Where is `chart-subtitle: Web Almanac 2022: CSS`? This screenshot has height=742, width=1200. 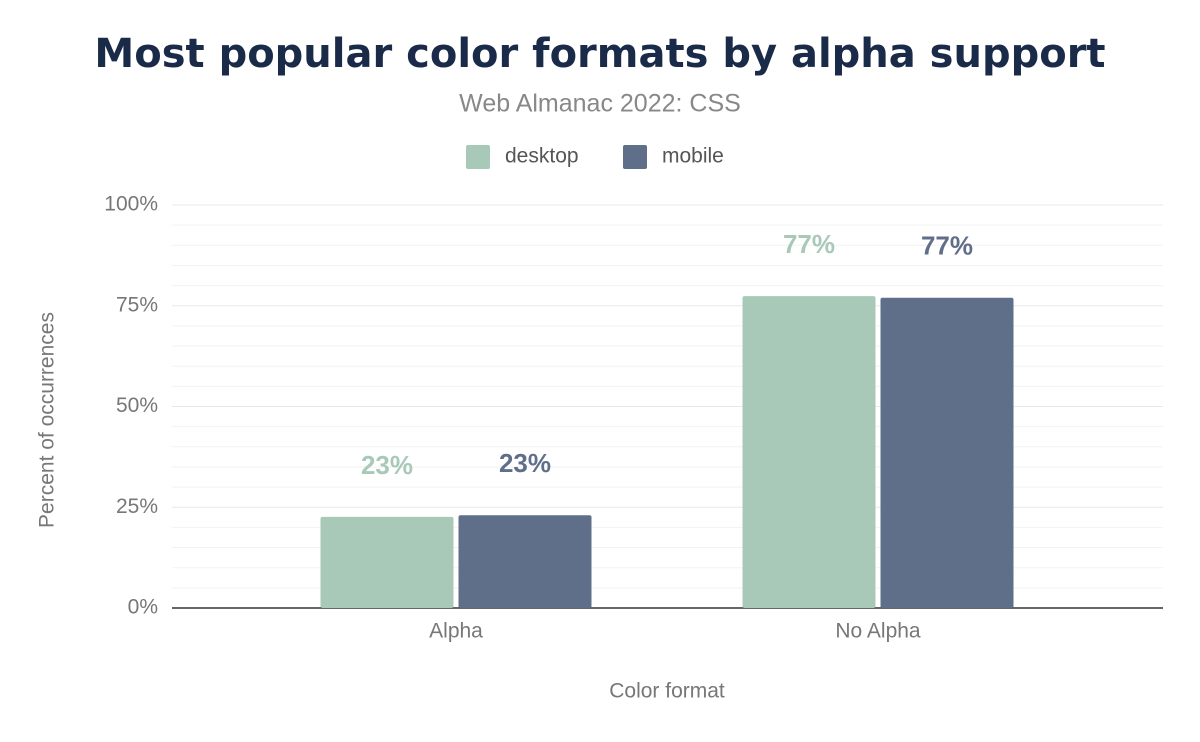 chart-subtitle: Web Almanac 2022: CSS is located at coordinates (600, 104).